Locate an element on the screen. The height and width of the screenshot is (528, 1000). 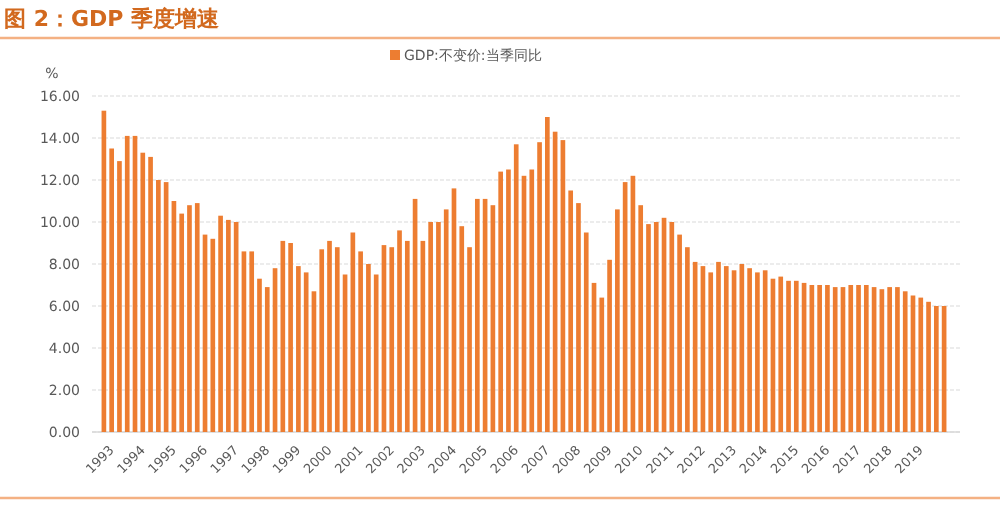
chart-title: 图 2：GDP 季度增速 is located at coordinates (113, 19).